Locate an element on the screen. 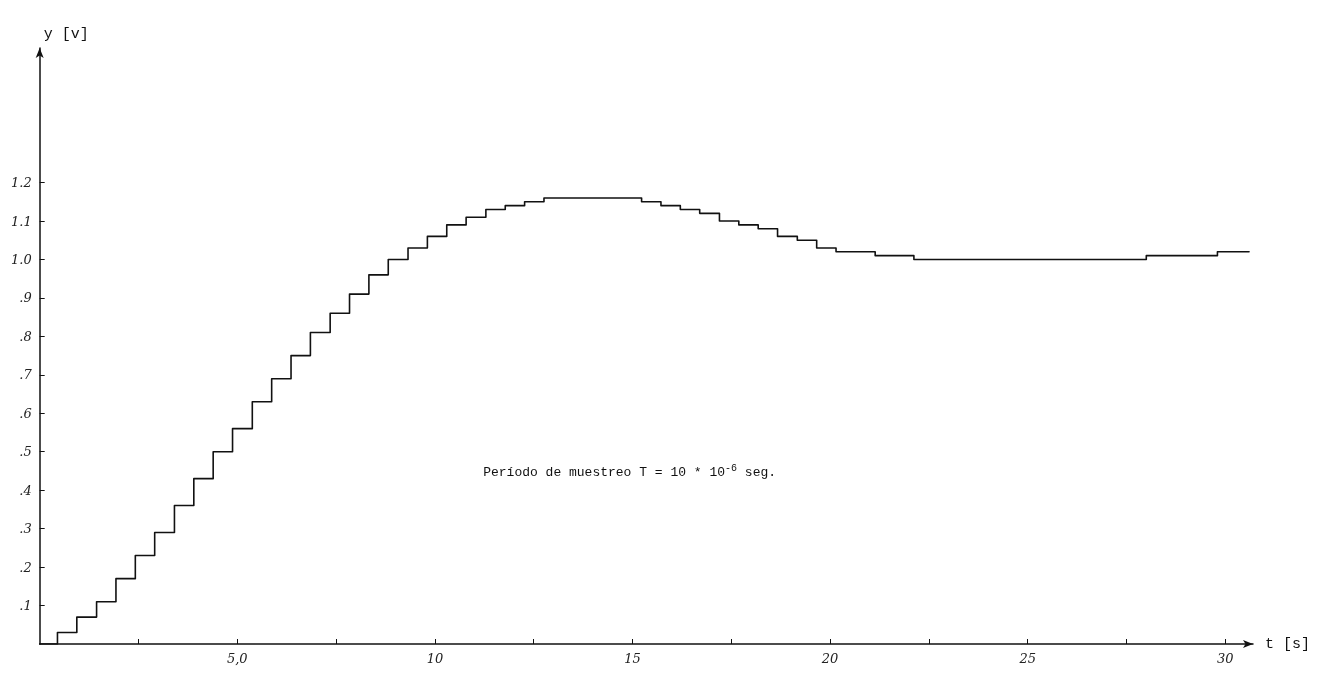  y-axis-title: y [v] is located at coordinates (66, 34).